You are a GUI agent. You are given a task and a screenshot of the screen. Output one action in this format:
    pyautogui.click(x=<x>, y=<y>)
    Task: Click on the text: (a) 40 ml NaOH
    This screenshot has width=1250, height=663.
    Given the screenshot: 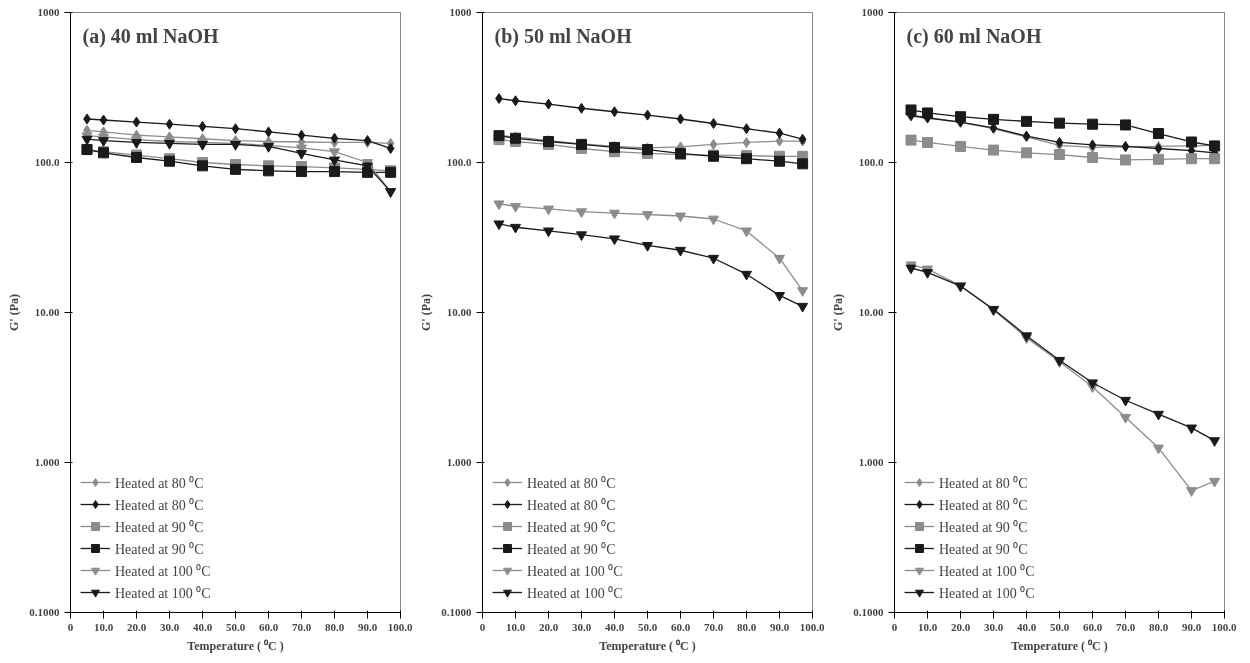 What is the action you would take?
    pyautogui.click(x=151, y=36)
    